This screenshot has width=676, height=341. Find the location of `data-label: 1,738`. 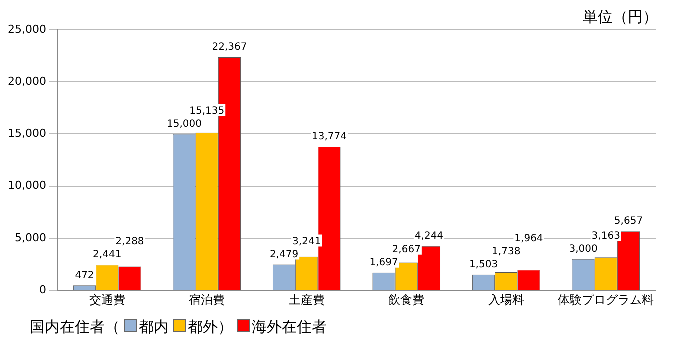

data-label: 1,738 is located at coordinates (506, 252).